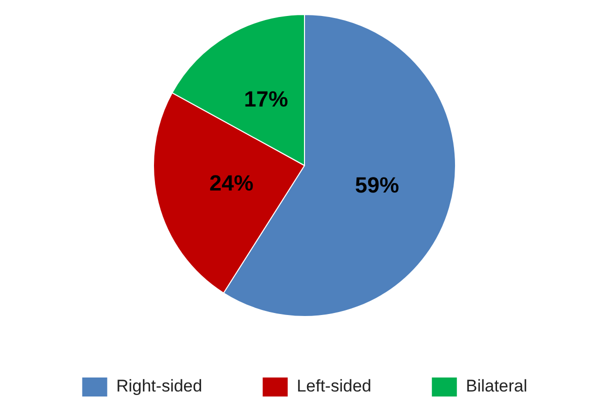 The width and height of the screenshot is (609, 419). I want to click on data-label: 24%, so click(231, 183).